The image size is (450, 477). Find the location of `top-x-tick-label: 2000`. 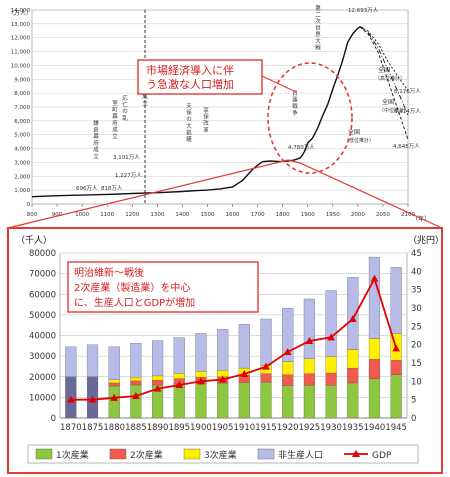

top-x-tick-label: 2000 is located at coordinates (358, 215).